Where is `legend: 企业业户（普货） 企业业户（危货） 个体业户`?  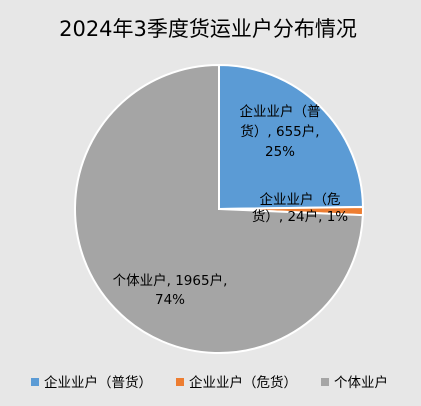
legend: 企业业户（普货） 企业业户（危货） 个体业户 is located at coordinates (209, 382).